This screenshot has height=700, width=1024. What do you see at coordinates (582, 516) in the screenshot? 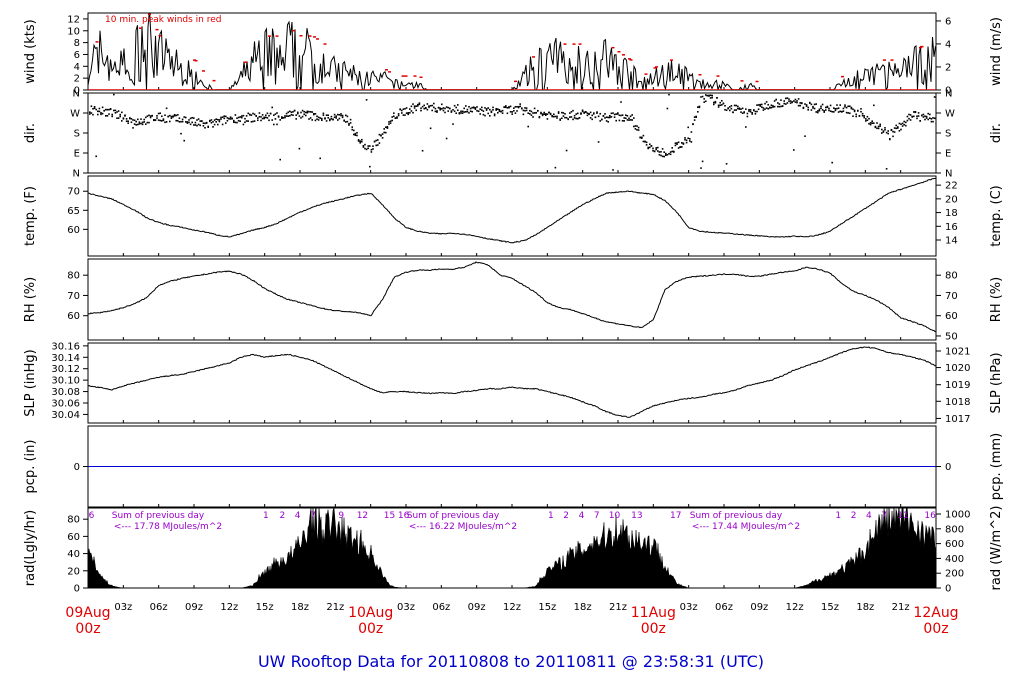
I see `rad-hour-label: 4` at bounding box center [582, 516].